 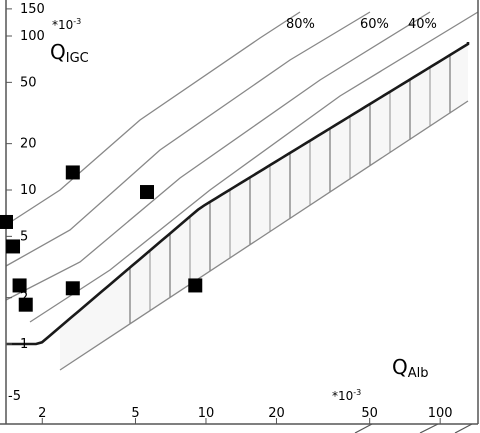 What do you see at coordinates (28, 82) in the screenshot?
I see `y-tick-label-50: 50` at bounding box center [28, 82].